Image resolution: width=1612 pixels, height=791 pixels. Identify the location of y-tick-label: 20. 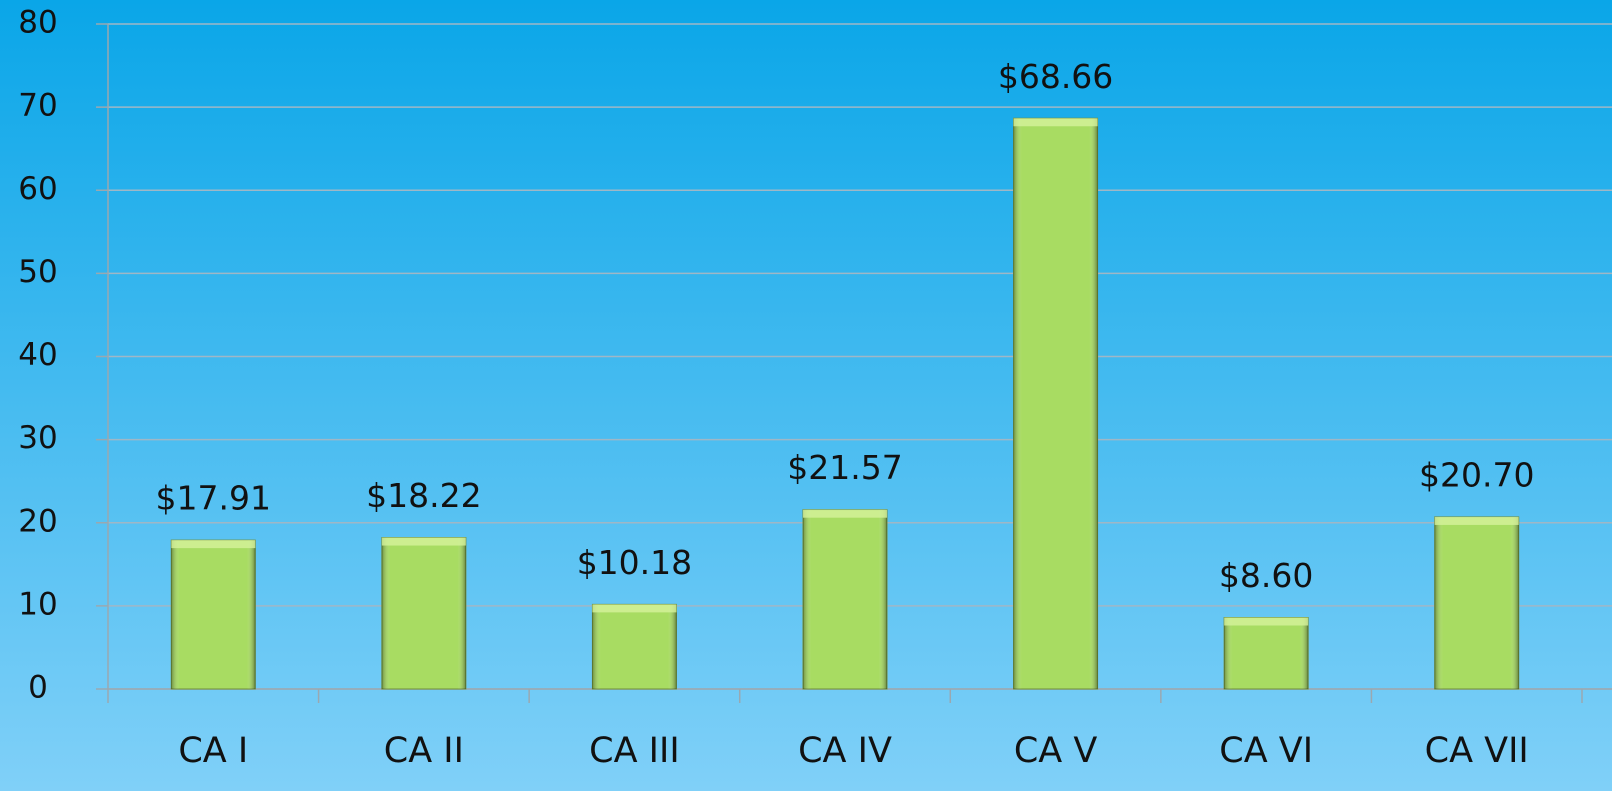
(37, 521).